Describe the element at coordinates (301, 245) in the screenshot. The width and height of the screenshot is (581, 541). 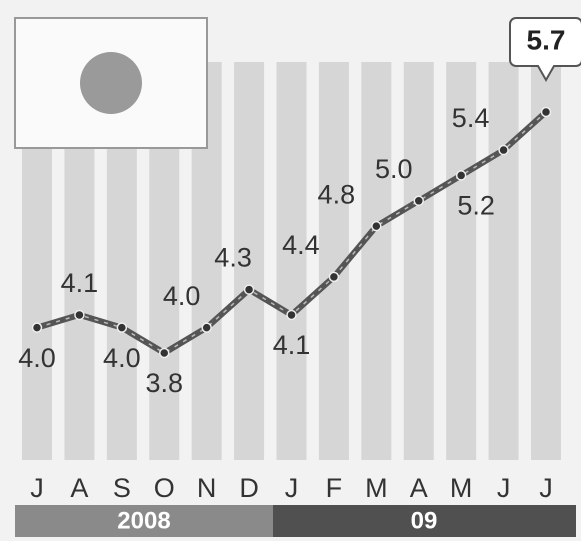
I see `value-label: 4.4` at that location.